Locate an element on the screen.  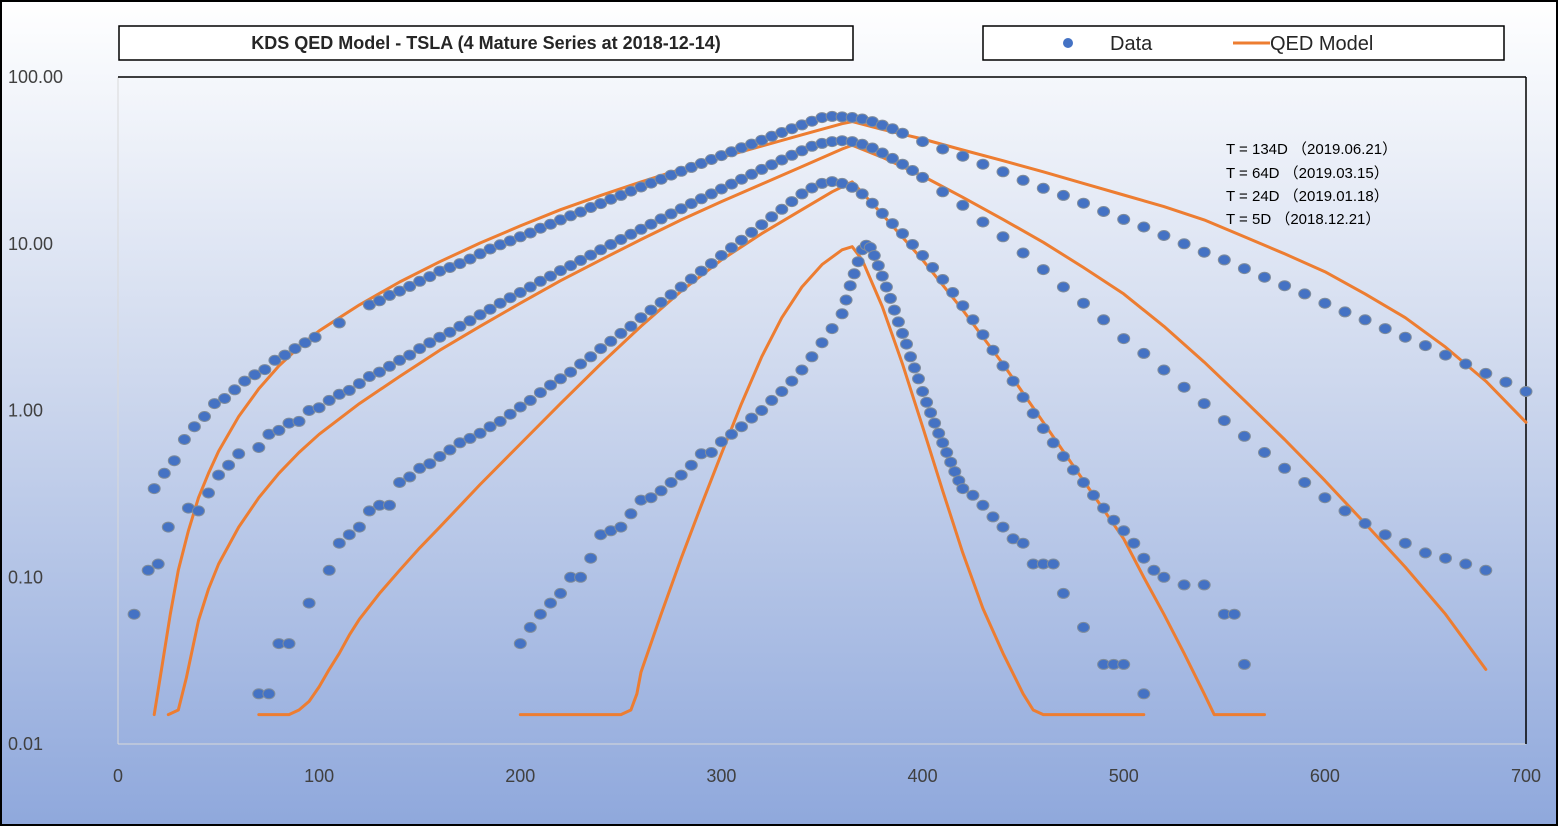
x-tick-label: 100 is located at coordinates (319, 776).